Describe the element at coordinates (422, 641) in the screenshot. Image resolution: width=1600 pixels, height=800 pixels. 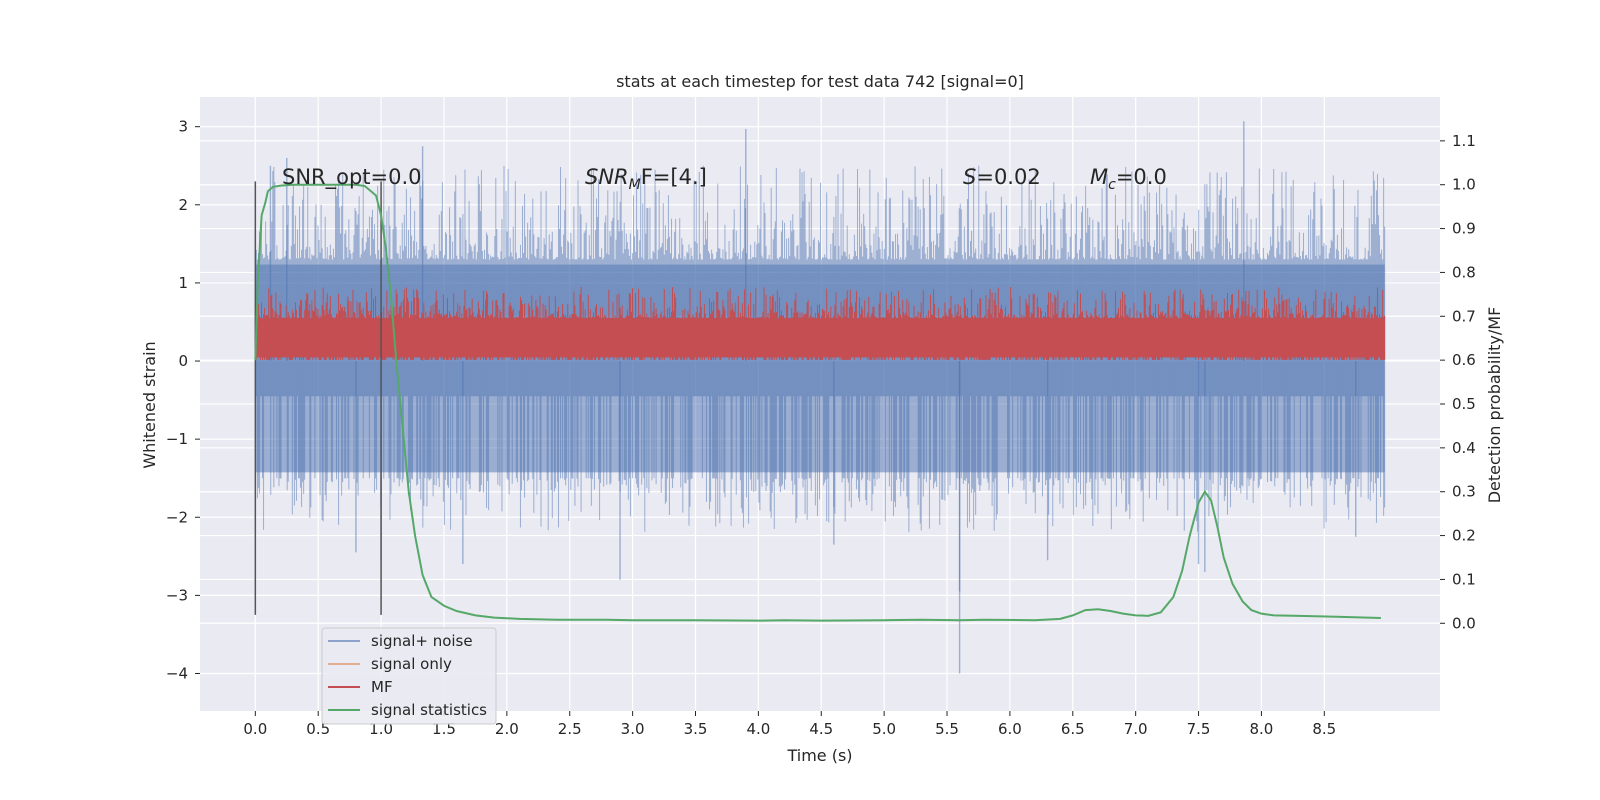
I see `legend-label-signal-noise: signal+ noise` at that location.